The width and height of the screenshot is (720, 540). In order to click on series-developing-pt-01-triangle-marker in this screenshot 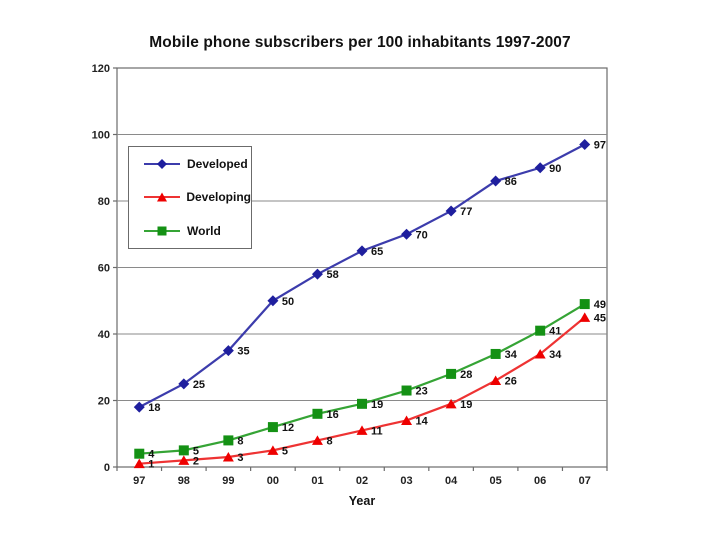, I will do `click(317, 440)`.